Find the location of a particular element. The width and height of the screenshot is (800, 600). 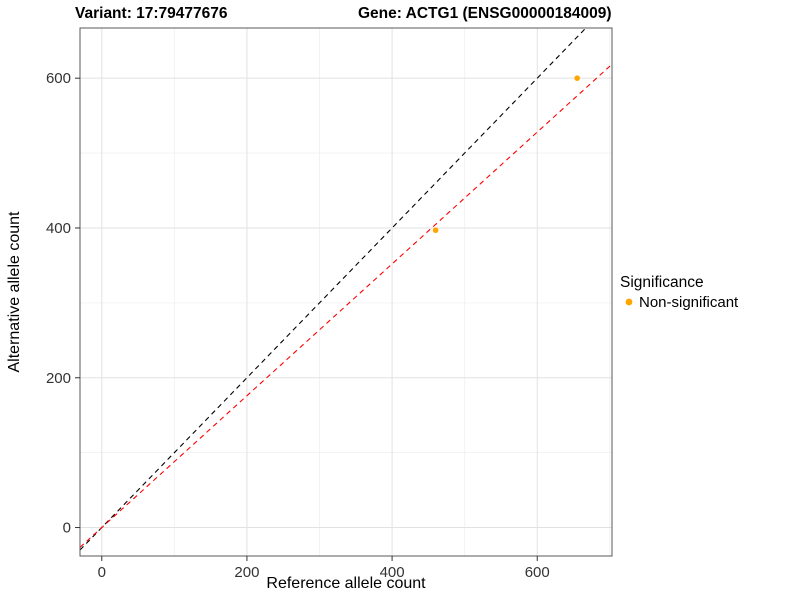

y-tick-label: 200 is located at coordinates (58, 378).